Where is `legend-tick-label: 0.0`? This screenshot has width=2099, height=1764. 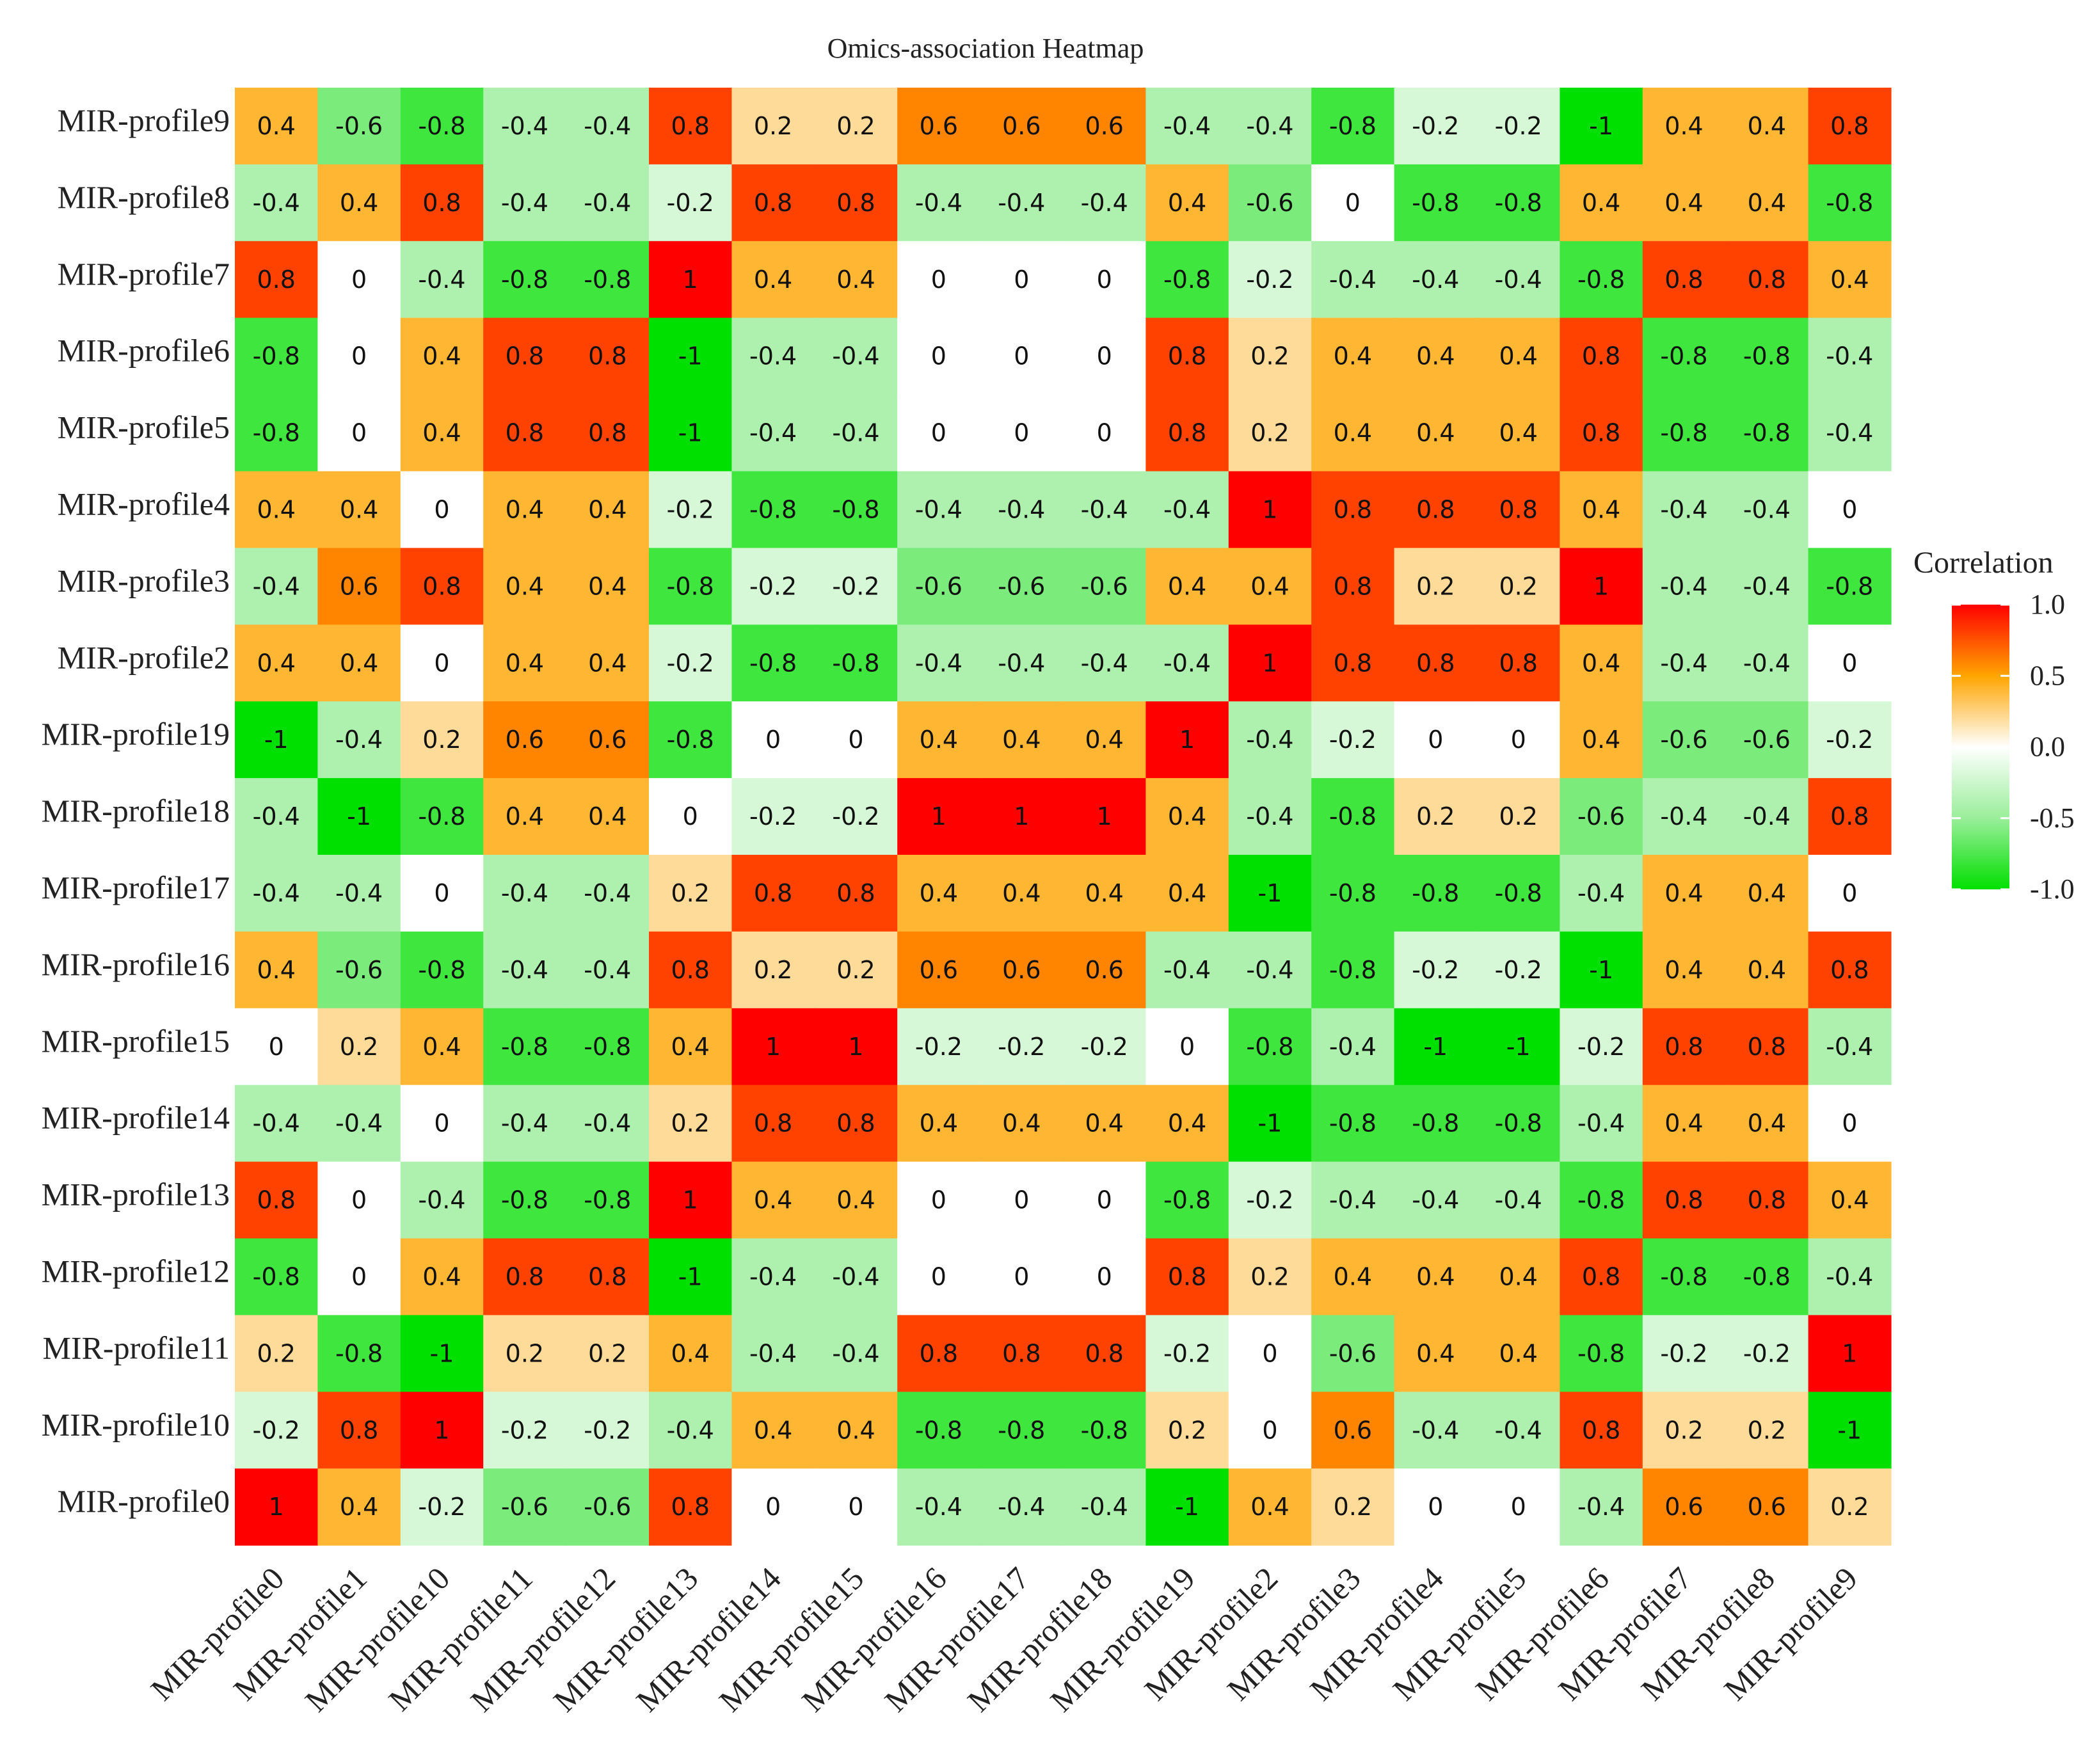 legend-tick-label: 0.0 is located at coordinates (2047, 747).